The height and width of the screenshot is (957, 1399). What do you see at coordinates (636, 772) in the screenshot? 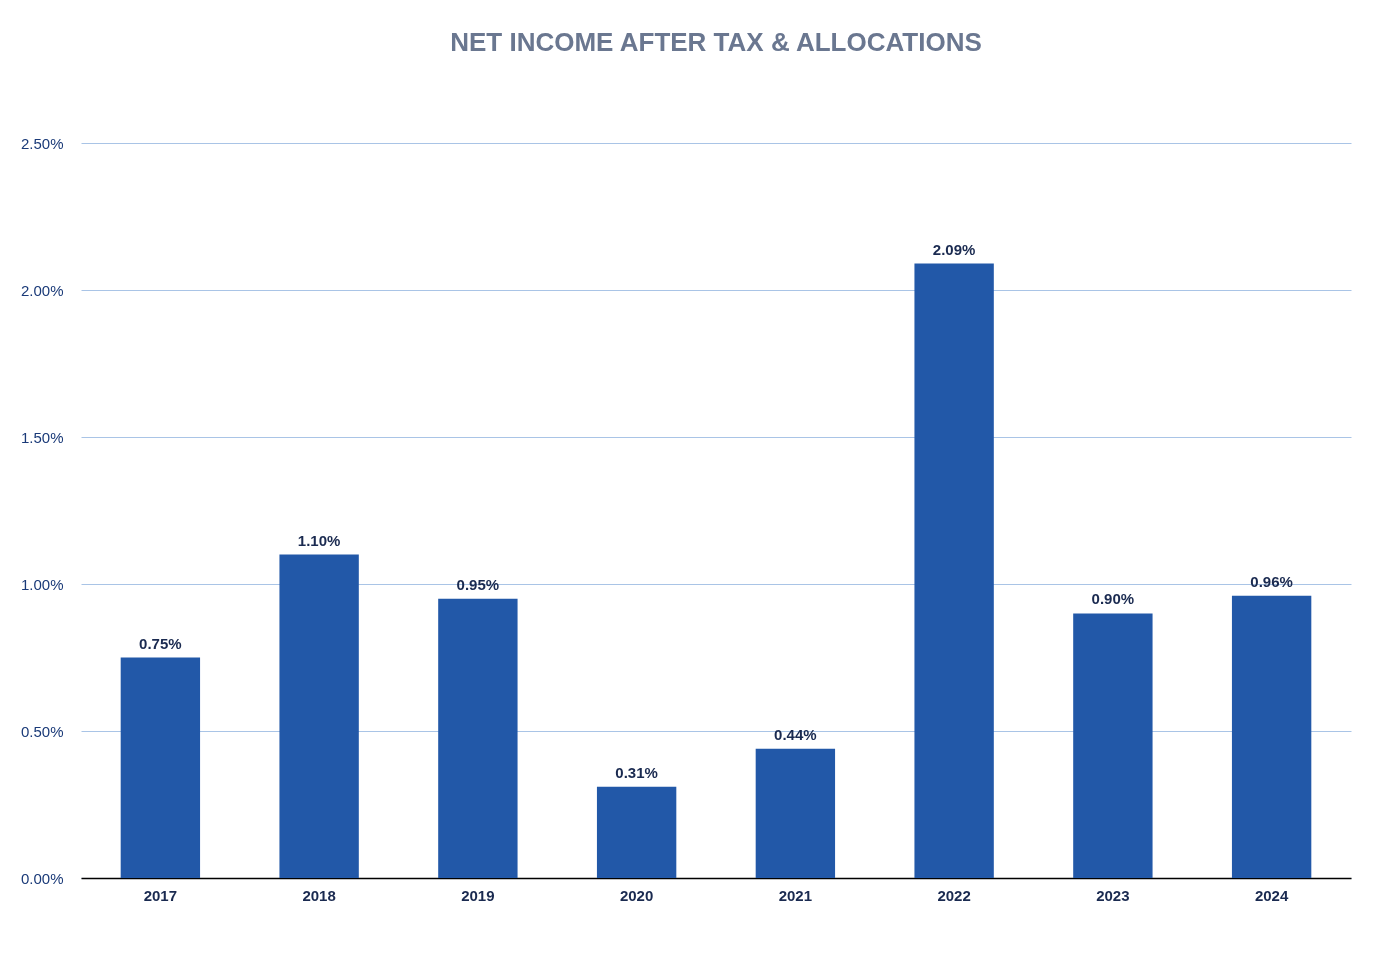
I see `data-label: 0.31%` at bounding box center [636, 772].